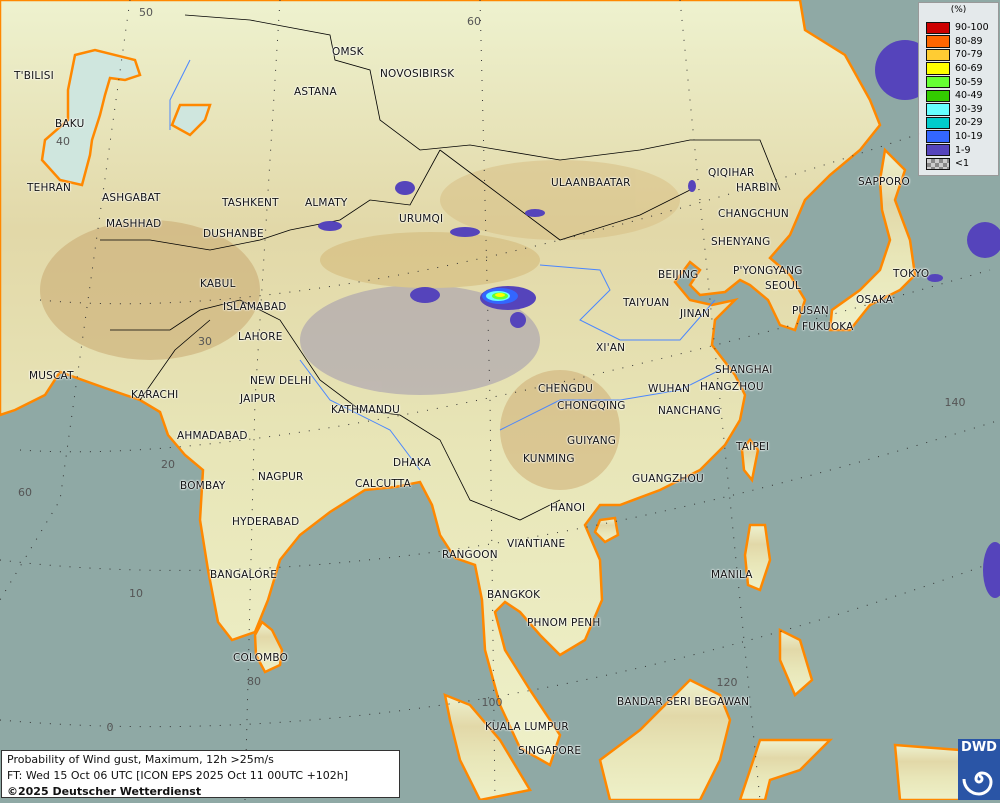 The height and width of the screenshot is (803, 1000). Describe the element at coordinates (969, 69) in the screenshot. I see `legend-label: 60-69` at that location.